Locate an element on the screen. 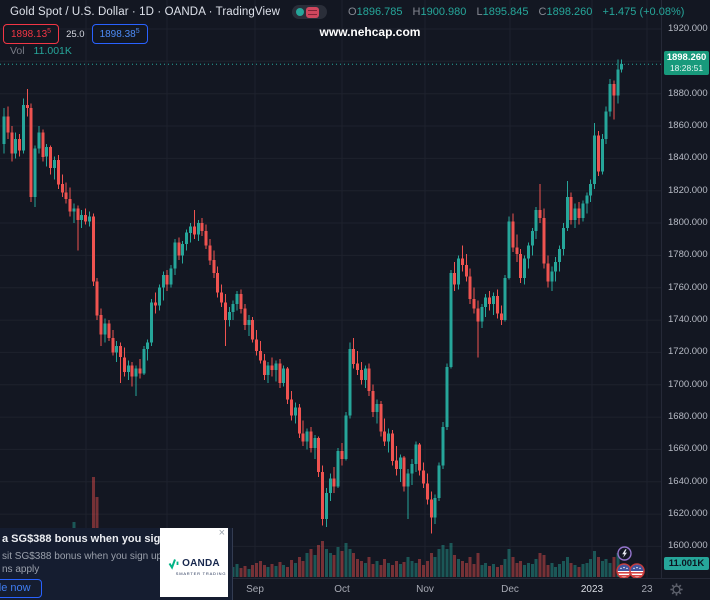 The width and height of the screenshot is (710, 600). price-axis-label: 1860.000 is located at coordinates (688, 126).